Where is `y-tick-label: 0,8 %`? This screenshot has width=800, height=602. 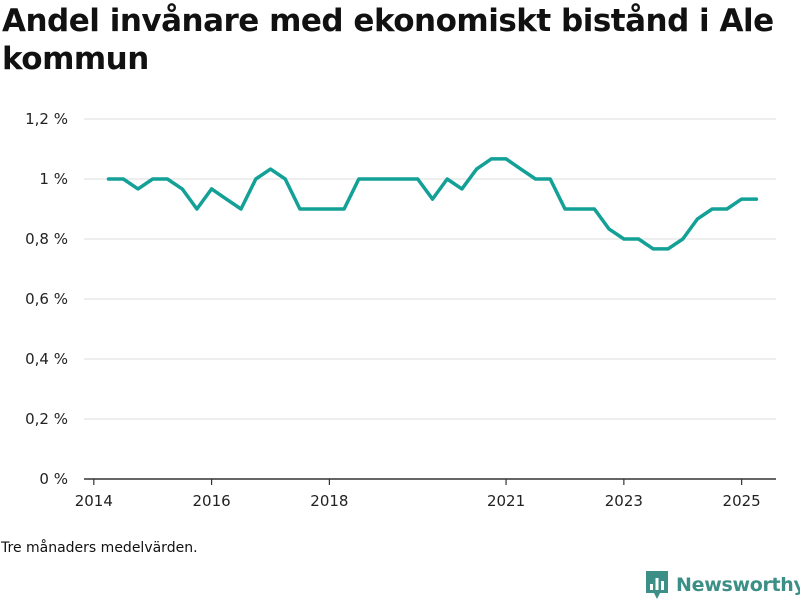
y-tick-label: 0,8 % is located at coordinates (46, 239).